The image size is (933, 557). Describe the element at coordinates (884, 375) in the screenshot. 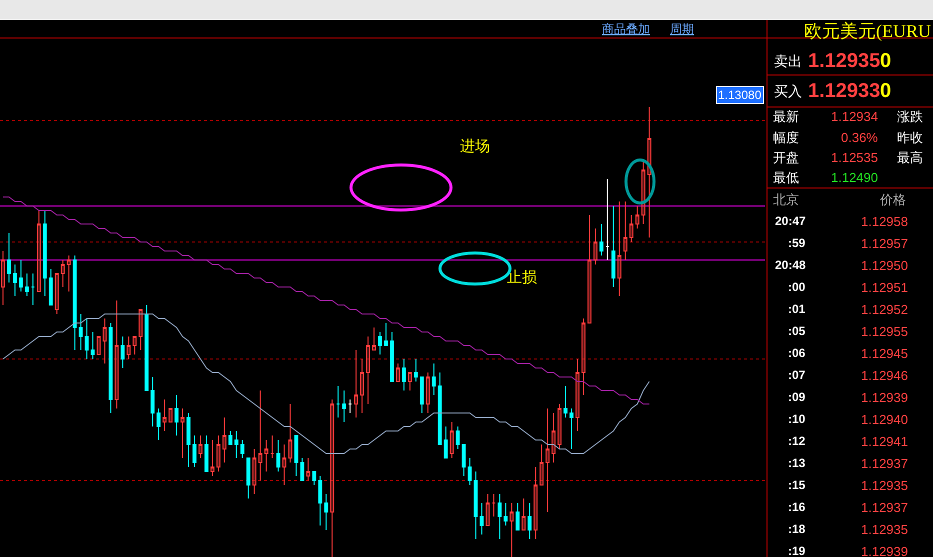

I see `text: 1.12946` at that location.